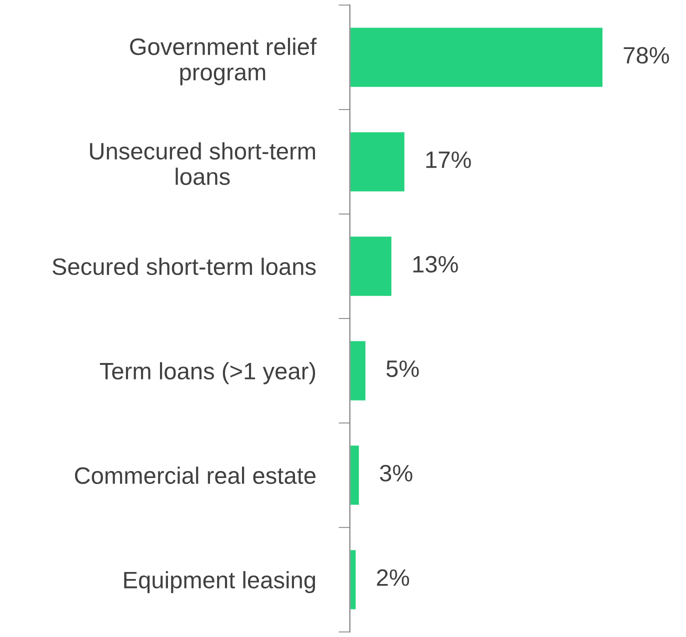 This screenshot has height=637, width=686. I want to click on data-label: 17%, so click(448, 160).